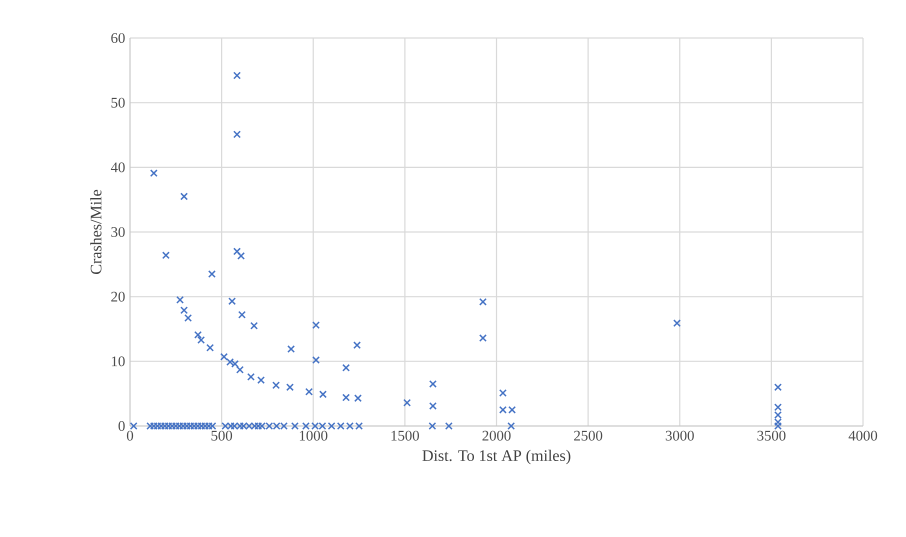 The image size is (906, 537). What do you see at coordinates (771, 435) in the screenshot?
I see `x-tick-label: 3500` at bounding box center [771, 435].